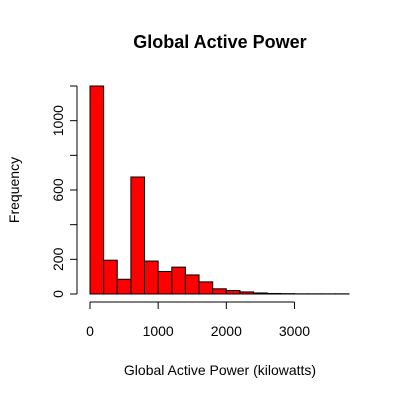 This screenshot has height=400, width=400. What do you see at coordinates (219, 42) in the screenshot?
I see `chart-title: Global Active Power` at bounding box center [219, 42].